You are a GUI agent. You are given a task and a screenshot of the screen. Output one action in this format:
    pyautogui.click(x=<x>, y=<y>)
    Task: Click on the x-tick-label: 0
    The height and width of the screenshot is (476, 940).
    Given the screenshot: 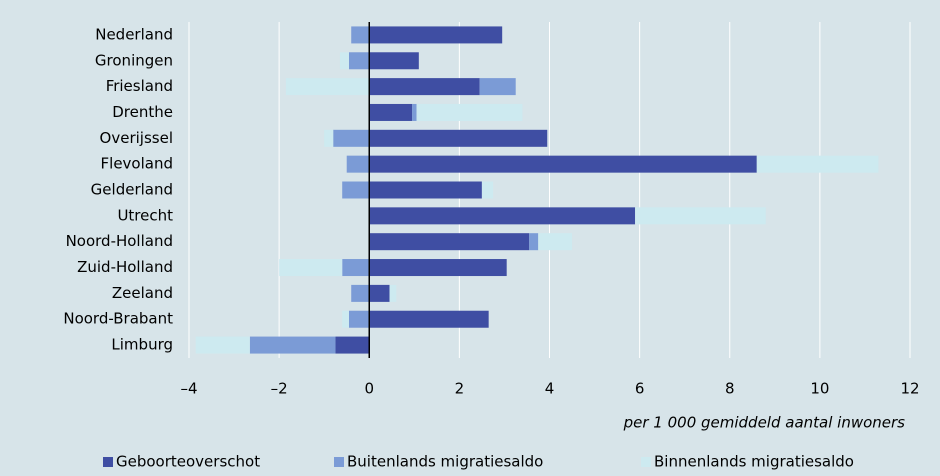 What is the action you would take?
    pyautogui.click(x=369, y=389)
    